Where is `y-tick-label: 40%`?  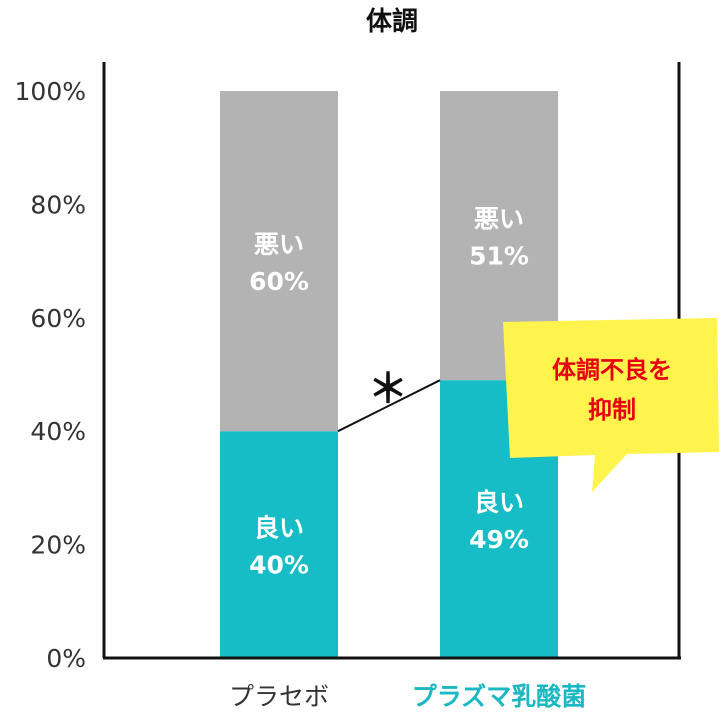
y-tick-label: 40% is located at coordinates (58, 431).